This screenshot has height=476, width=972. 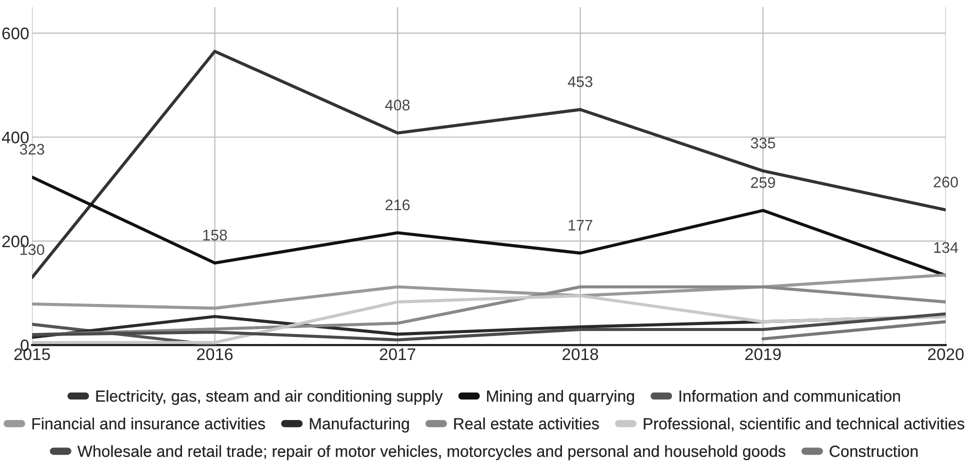 I want to click on data-label: 335, so click(x=763, y=143).